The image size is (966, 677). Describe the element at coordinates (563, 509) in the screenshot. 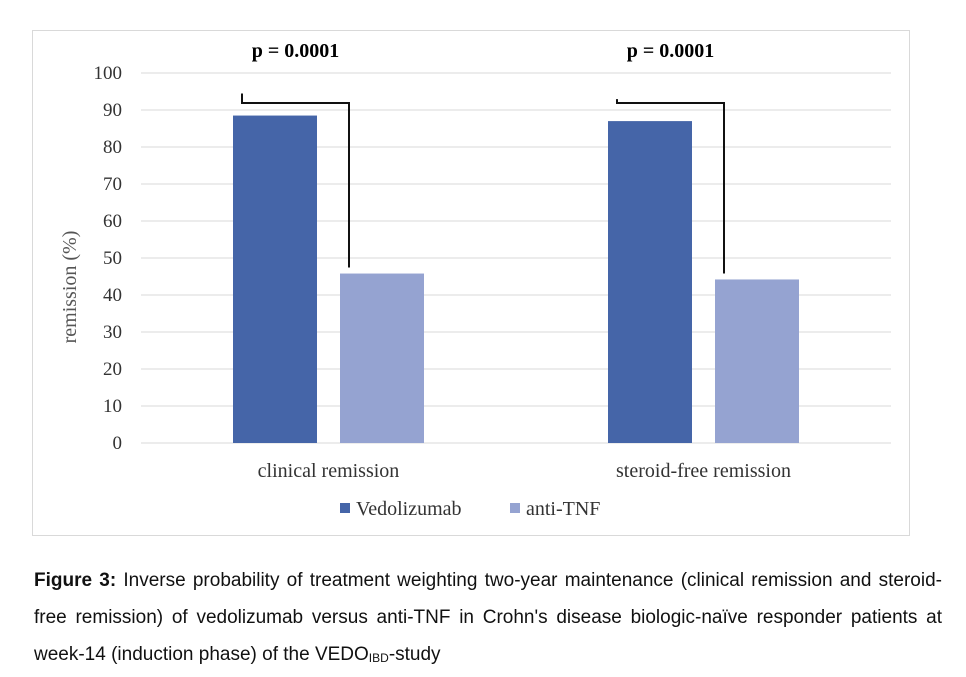

I see `legend-label: anti-TNF` at that location.